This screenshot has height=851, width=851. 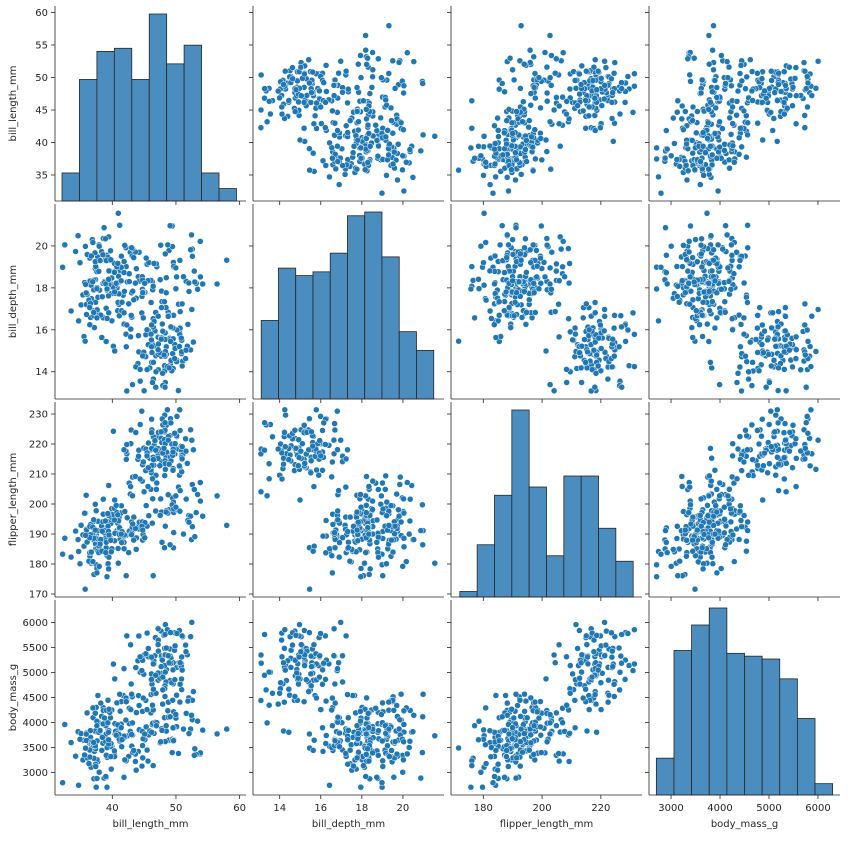 I want to click on panel-bill_depth_mm-vs-flipper_length_mm, so click(x=544, y=303).